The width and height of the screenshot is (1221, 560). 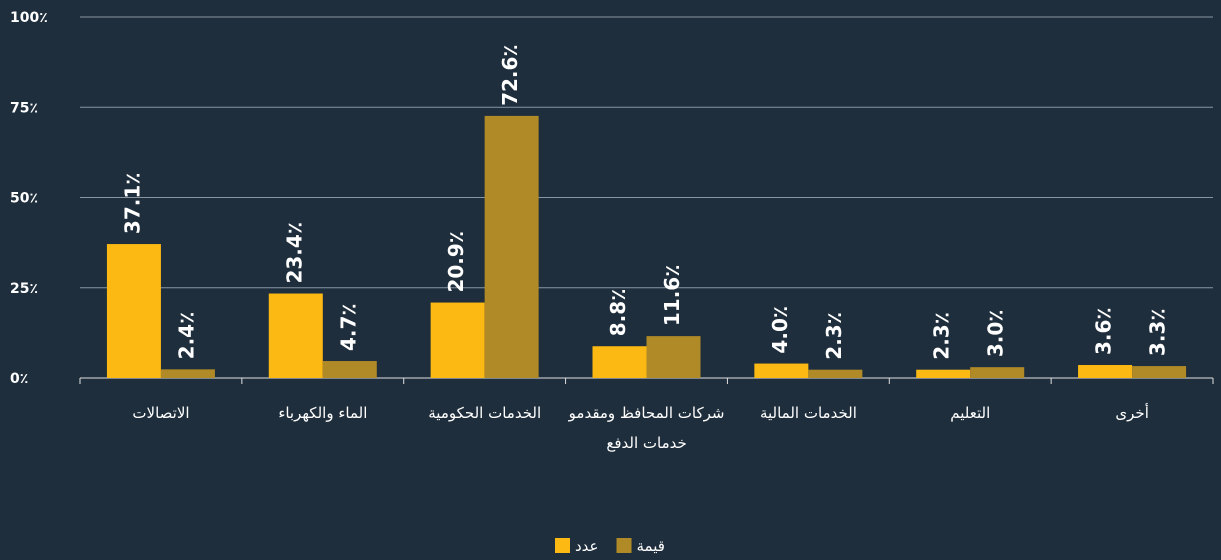 I want to click on legend-label: عدد, so click(x=587, y=546).